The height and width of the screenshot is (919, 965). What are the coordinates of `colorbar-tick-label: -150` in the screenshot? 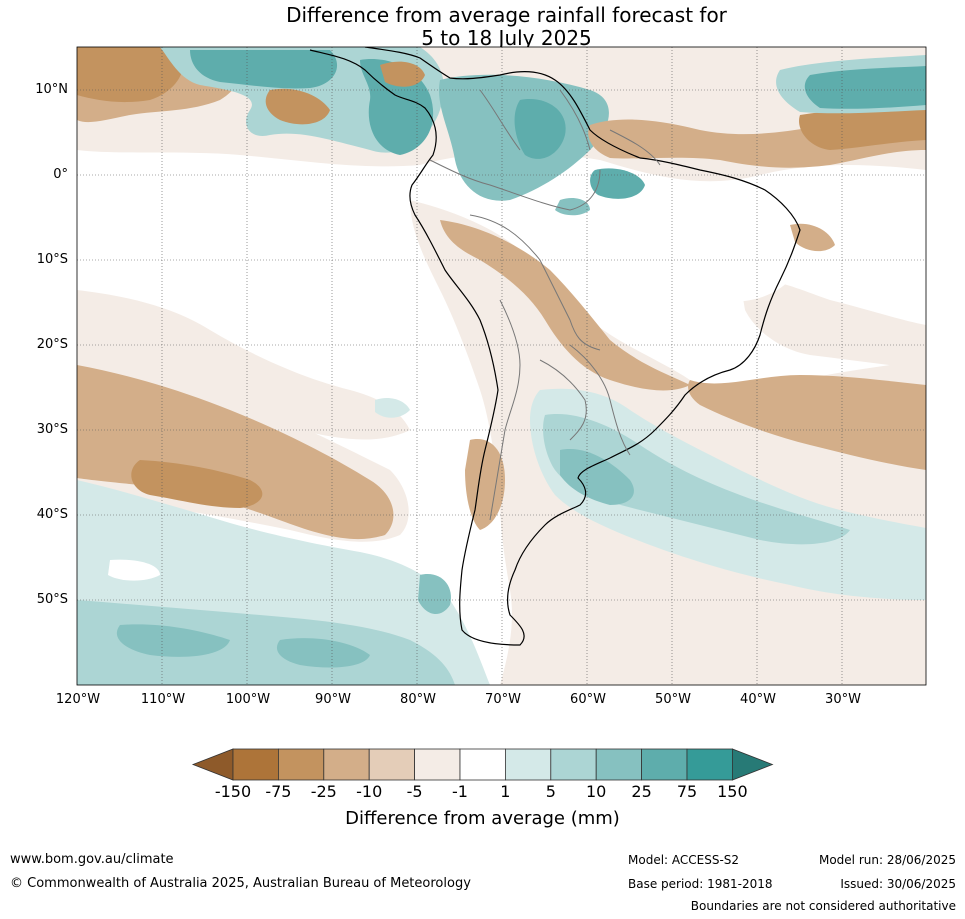 It's located at (233, 791).